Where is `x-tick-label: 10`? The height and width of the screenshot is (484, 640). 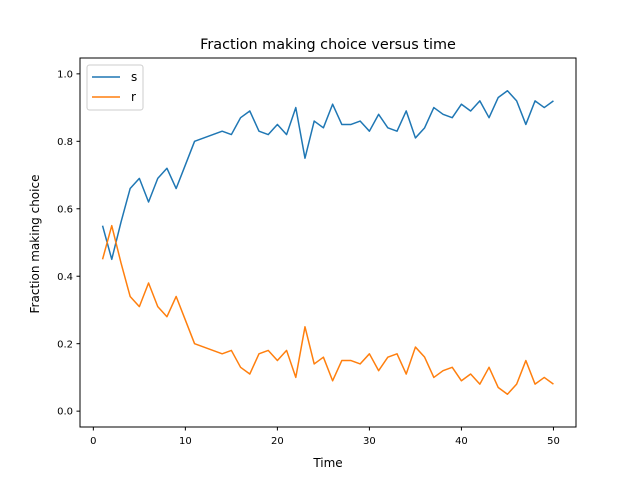
x-tick-label: 10 is located at coordinates (185, 441).